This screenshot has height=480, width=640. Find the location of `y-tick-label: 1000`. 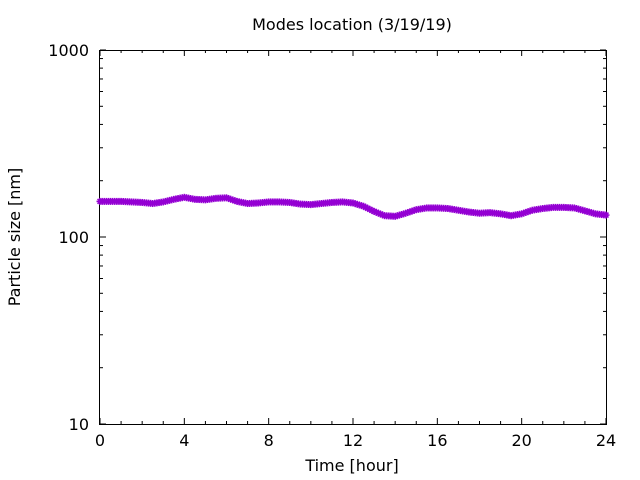

y-tick-label: 1000 is located at coordinates (68, 50).